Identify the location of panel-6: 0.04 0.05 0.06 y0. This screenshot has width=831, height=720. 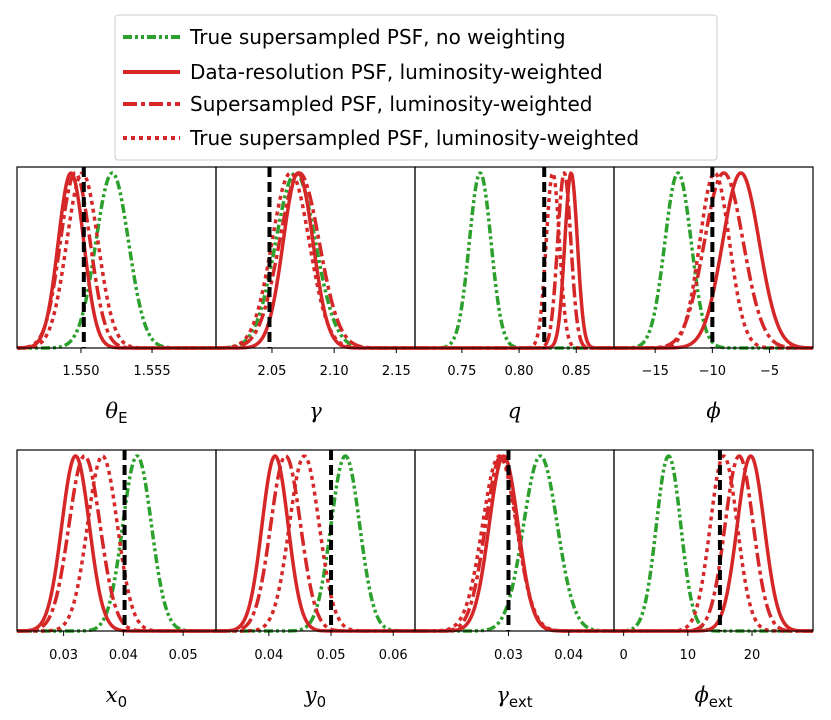
(315, 580).